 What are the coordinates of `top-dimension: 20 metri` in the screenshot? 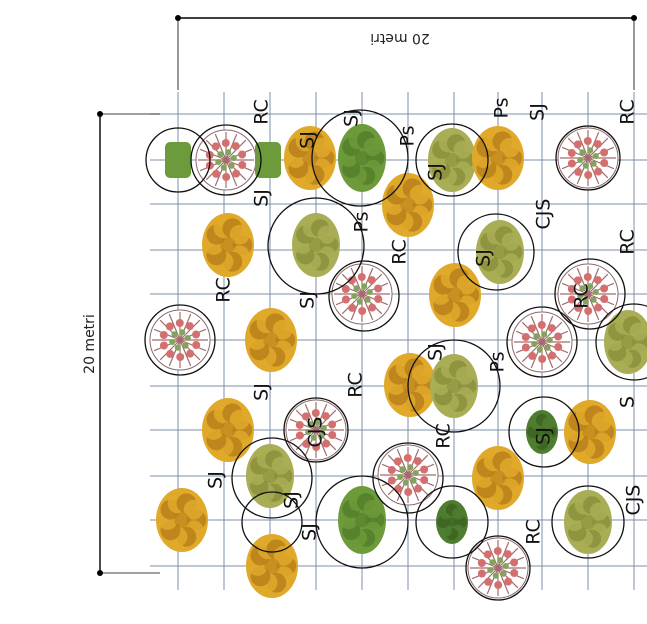 It's located at (406, 52).